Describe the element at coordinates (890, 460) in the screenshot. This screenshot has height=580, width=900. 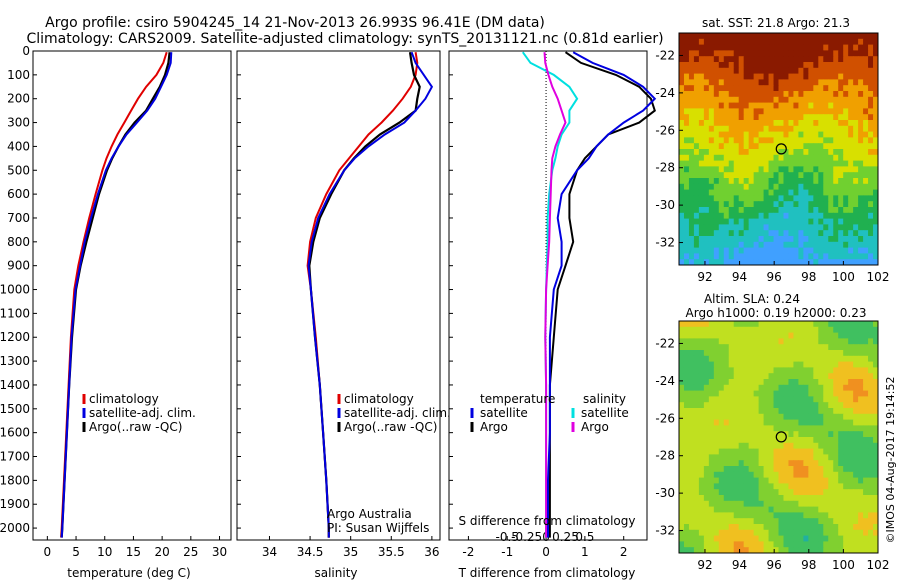
I see `imos-stamp: ©IMOS 04-Aug-2017 19:14:52` at that location.